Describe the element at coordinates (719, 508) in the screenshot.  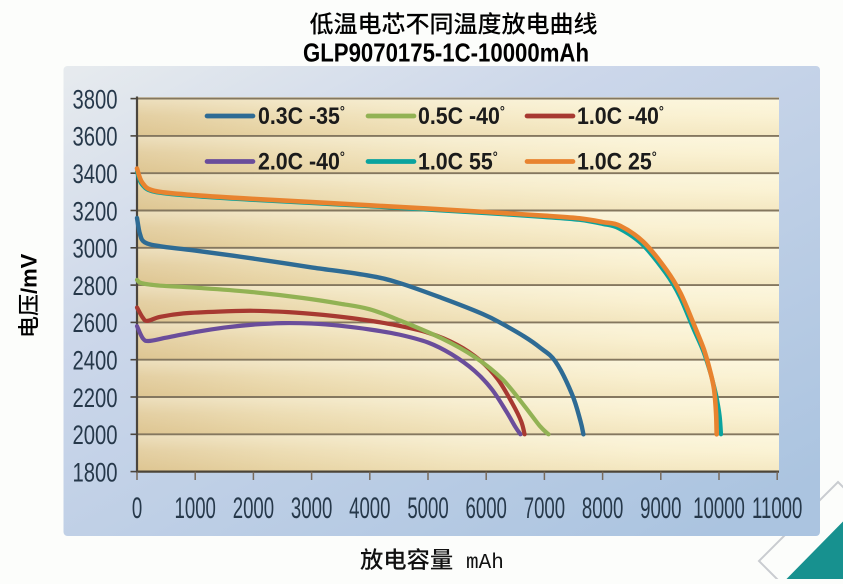
I see `svg-text: 10000` at that location.